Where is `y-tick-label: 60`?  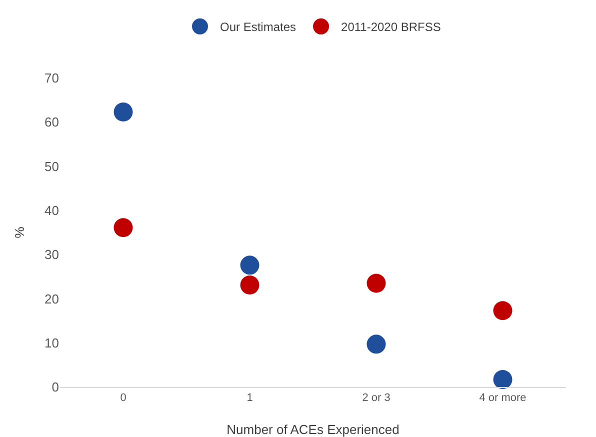
y-tick-label: 60 is located at coordinates (51, 122).